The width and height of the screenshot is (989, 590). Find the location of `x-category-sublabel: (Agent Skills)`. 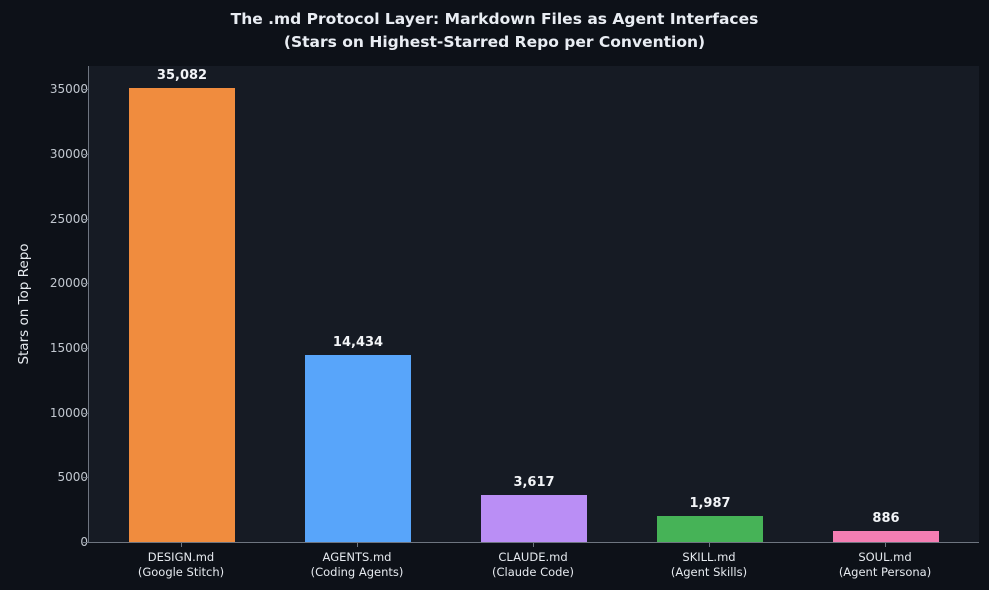

x-category-sublabel: (Agent Skills) is located at coordinates (709, 572).